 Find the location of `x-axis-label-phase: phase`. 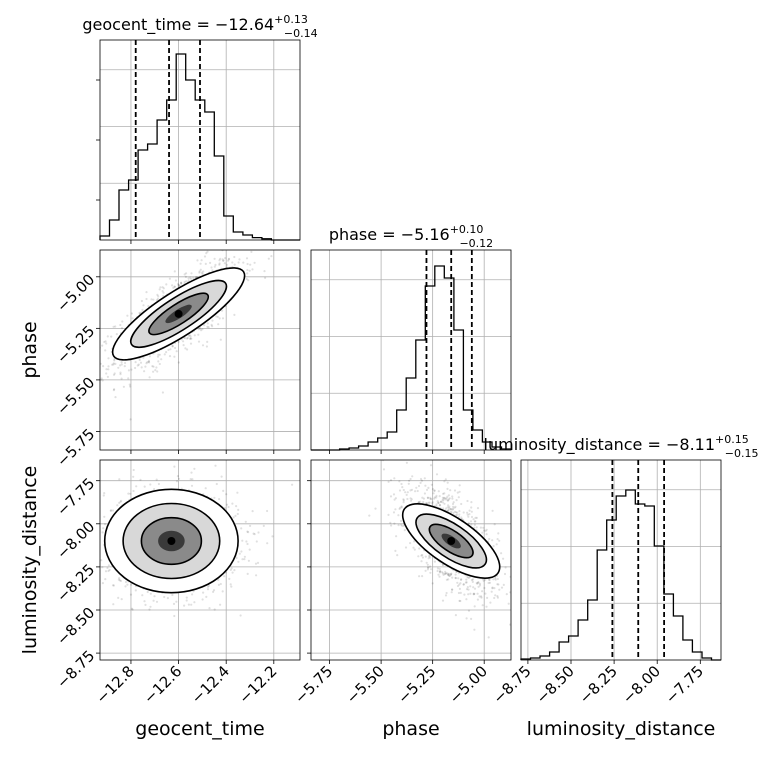

x-axis-label-phase: phase is located at coordinates (410, 729).